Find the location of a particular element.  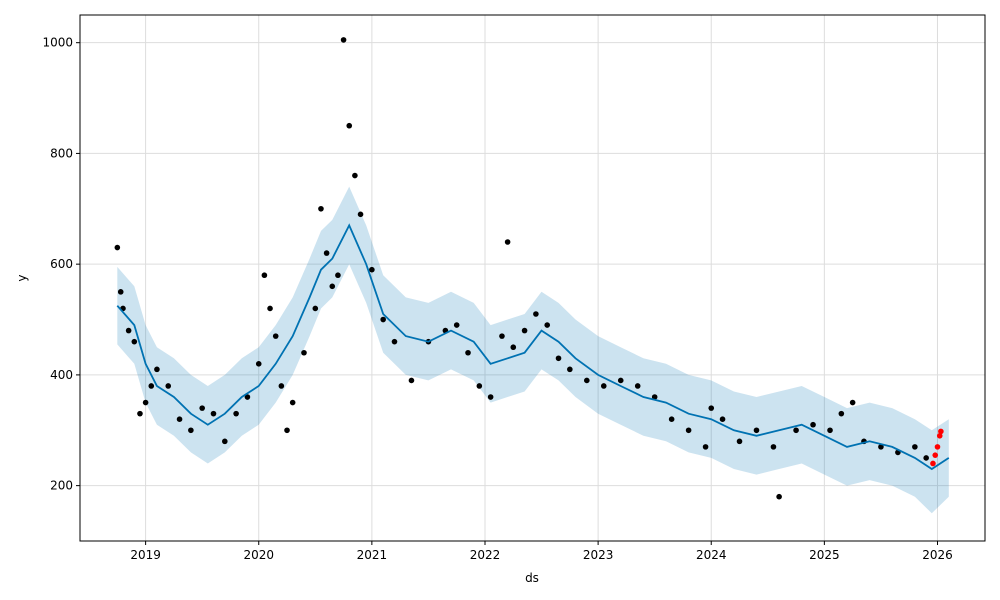

x-axis-label: ds is located at coordinates (532, 578).